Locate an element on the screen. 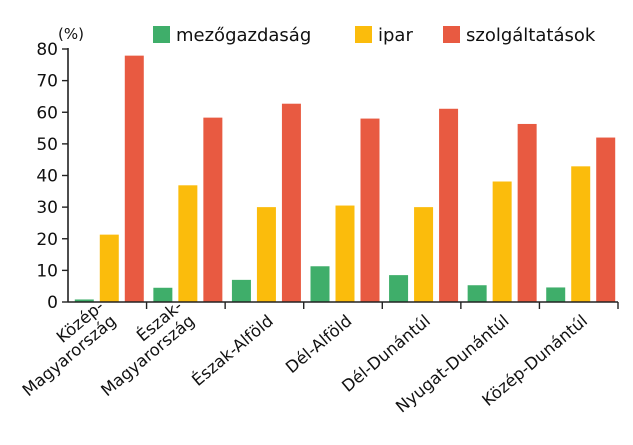 Image resolution: width=633 pixels, height=445 pixels. x-tick-label: Dél-Alföld is located at coordinates (318, 344).